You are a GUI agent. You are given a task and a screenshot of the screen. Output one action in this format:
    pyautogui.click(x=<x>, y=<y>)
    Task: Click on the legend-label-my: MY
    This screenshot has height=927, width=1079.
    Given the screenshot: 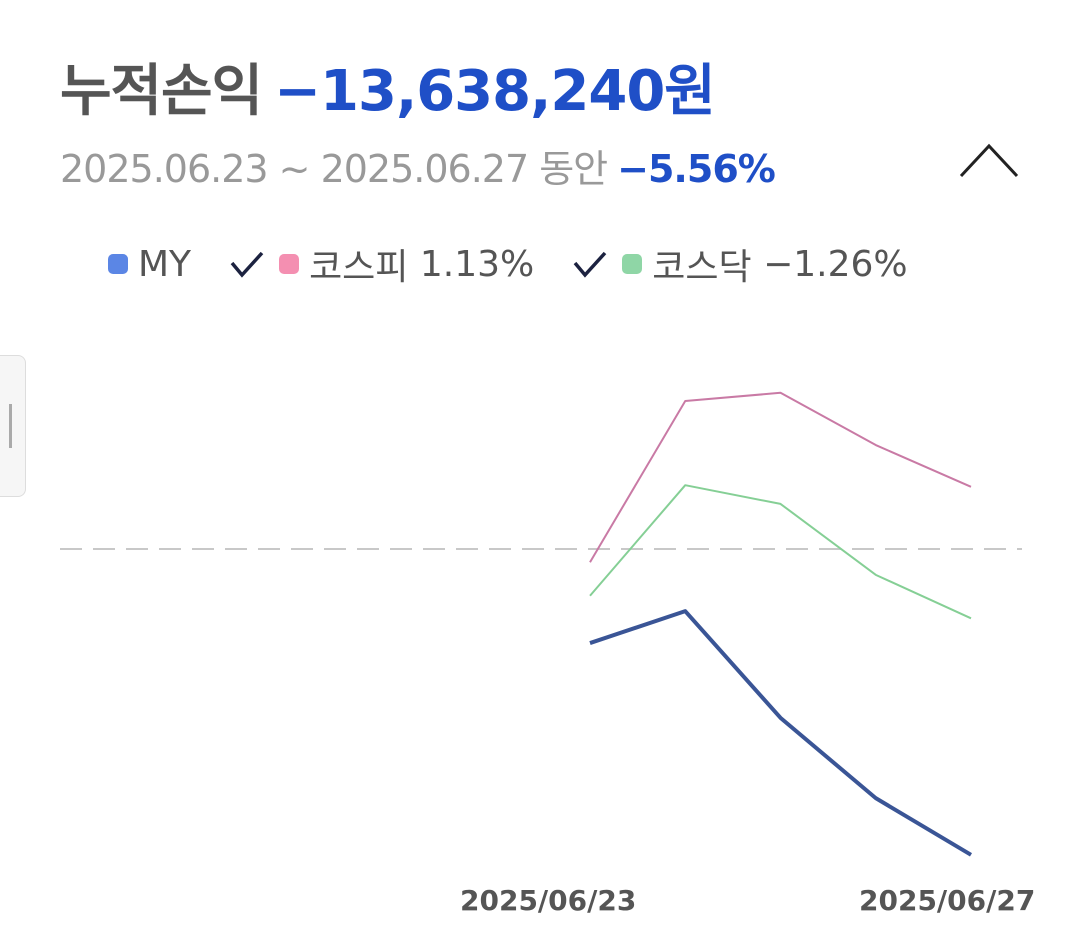 What is the action you would take?
    pyautogui.click(x=165, y=264)
    